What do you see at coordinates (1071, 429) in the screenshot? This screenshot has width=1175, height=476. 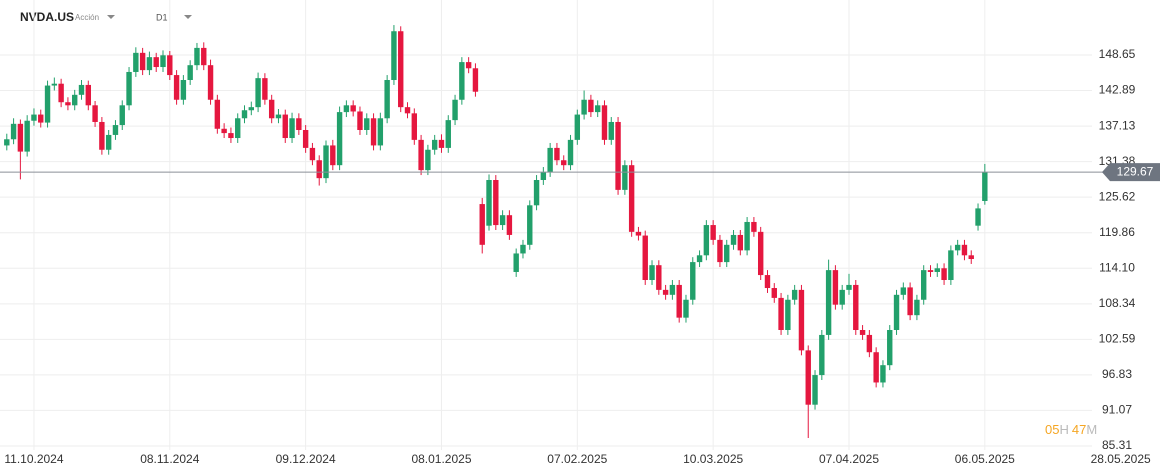 I see `countdown: 05H 47M` at bounding box center [1071, 429].